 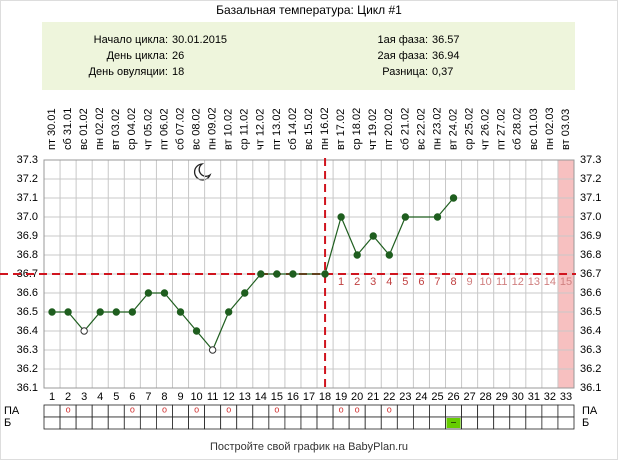 I want to click on date-label: ср 04.02, so click(x=132, y=129).